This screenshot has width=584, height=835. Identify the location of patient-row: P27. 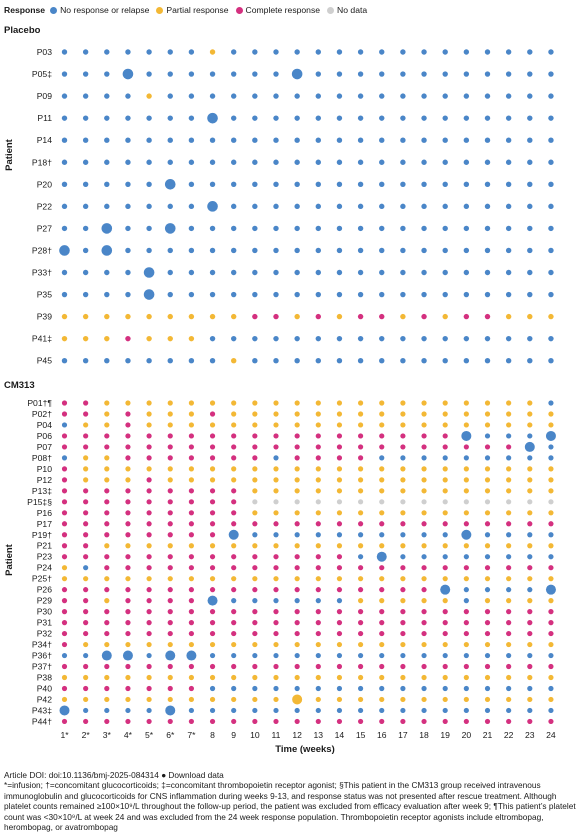
(295, 228).